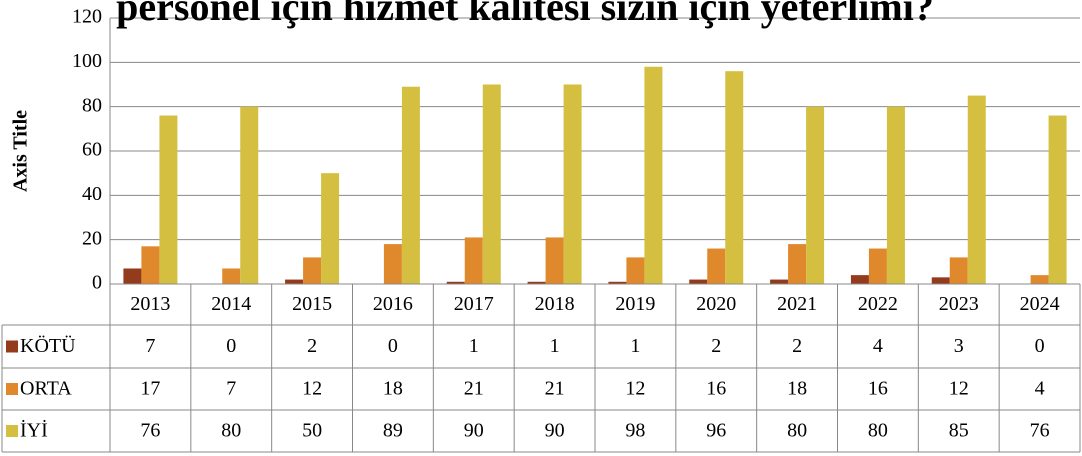  Describe the element at coordinates (878, 304) in the screenshot. I see `x-tick-label: 2022` at that location.